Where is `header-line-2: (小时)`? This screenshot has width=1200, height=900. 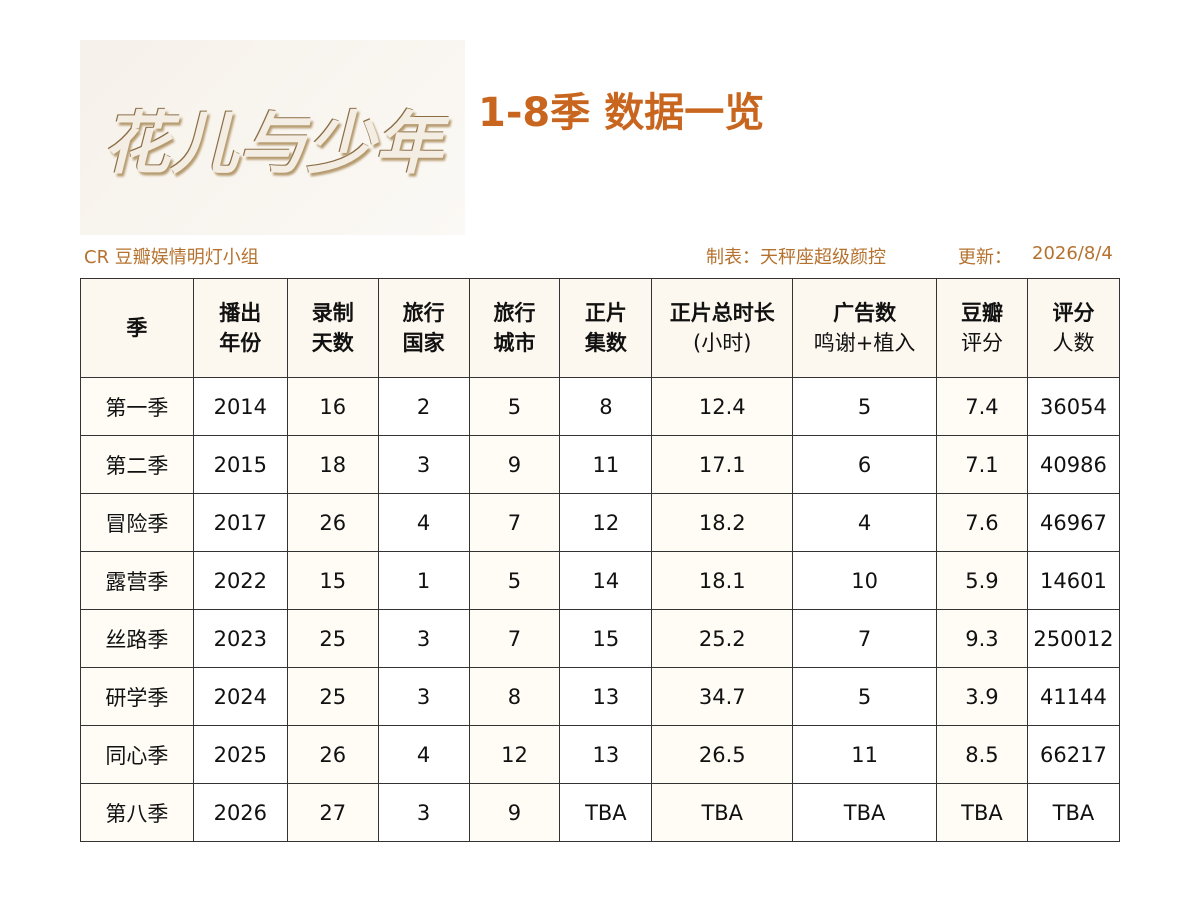
header-line-2: (小时) is located at coordinates (722, 343).